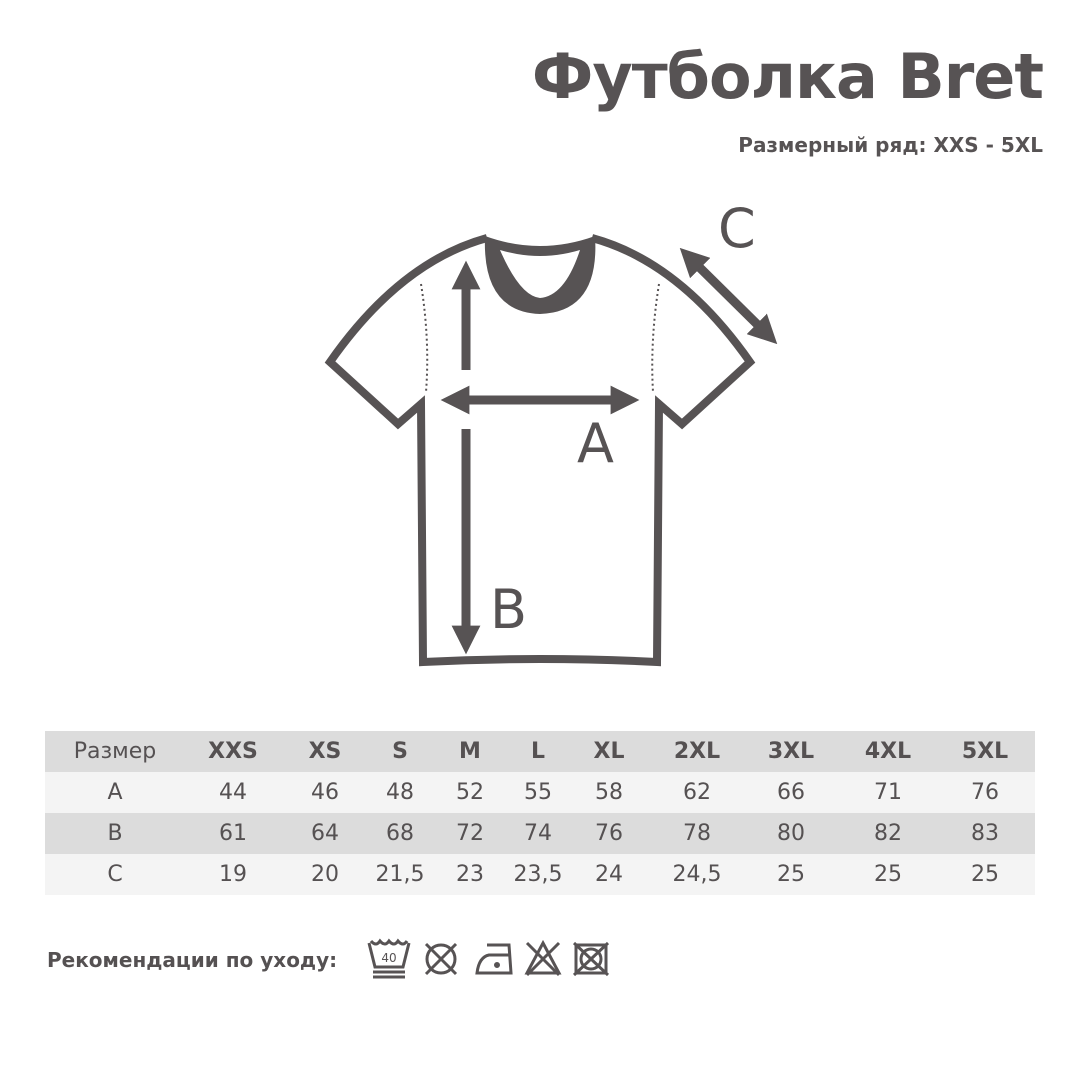 The height and width of the screenshot is (1080, 1080). I want to click on sleeve-arrow, so click(728, 296).